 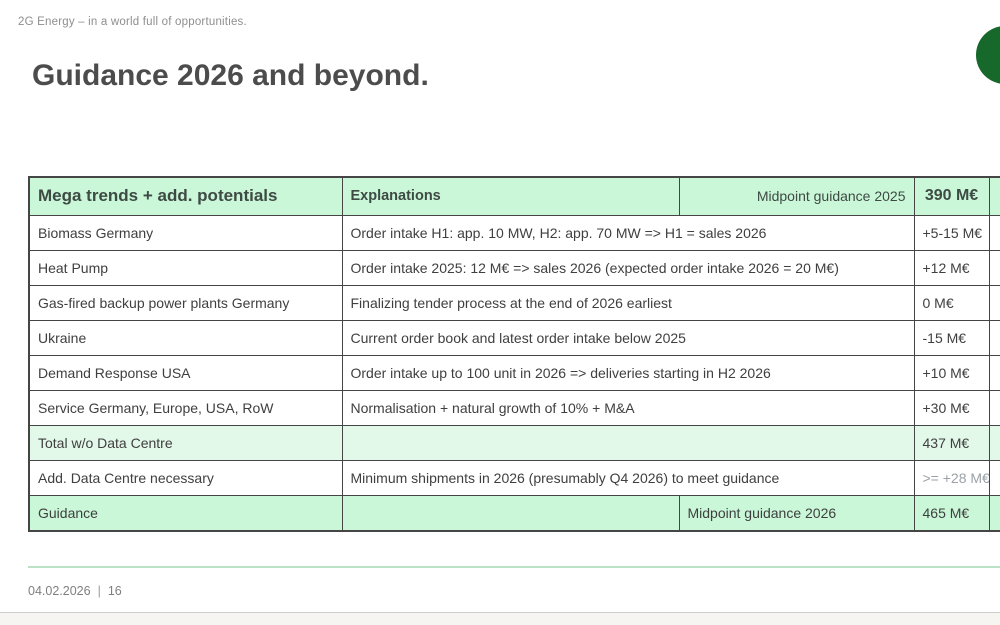 What do you see at coordinates (796, 196) in the screenshot?
I see `header-midpoint-guidance-2025: Midpoint guidance 2025` at bounding box center [796, 196].